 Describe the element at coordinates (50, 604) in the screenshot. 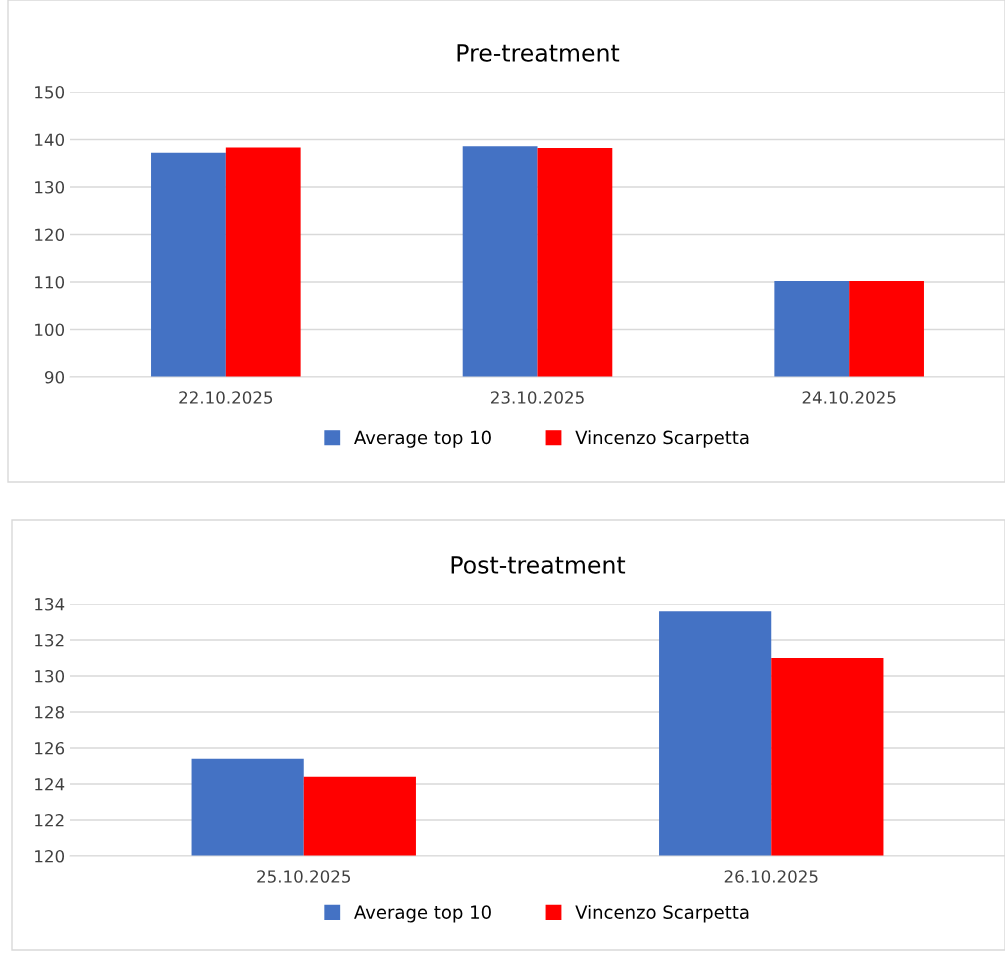

I see `y-tick-label: 134` at that location.